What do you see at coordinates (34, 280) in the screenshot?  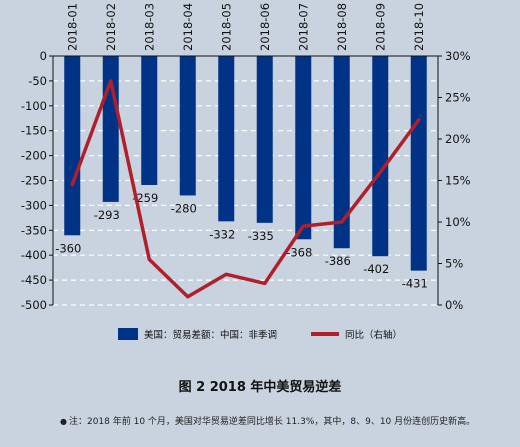 I see `y-left-tick-label: -450` at bounding box center [34, 280].